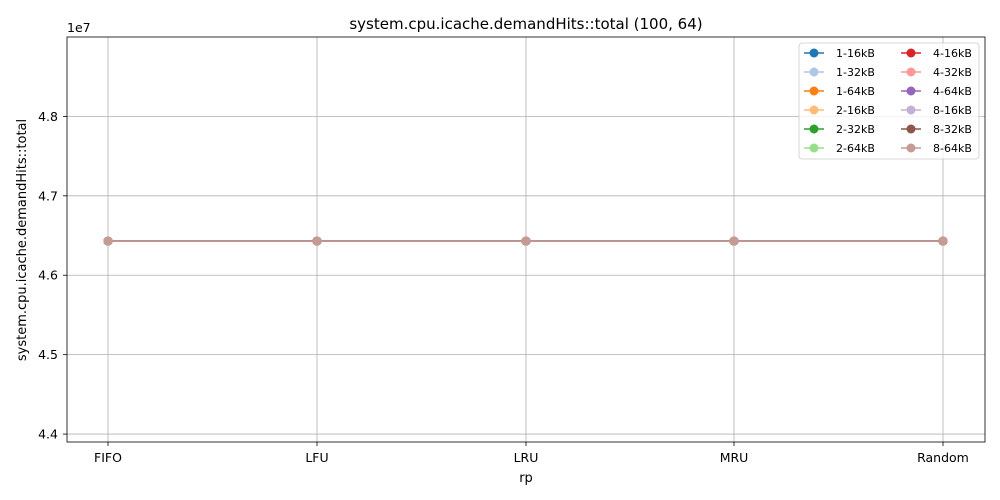  Describe the element at coordinates (22, 240) in the screenshot. I see `y-axis-label: system.cpu.icache.demandHits::total` at that location.